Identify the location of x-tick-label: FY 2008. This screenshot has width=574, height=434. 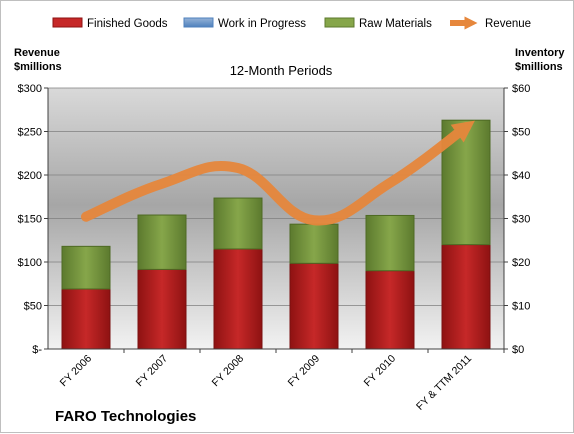
(228, 371).